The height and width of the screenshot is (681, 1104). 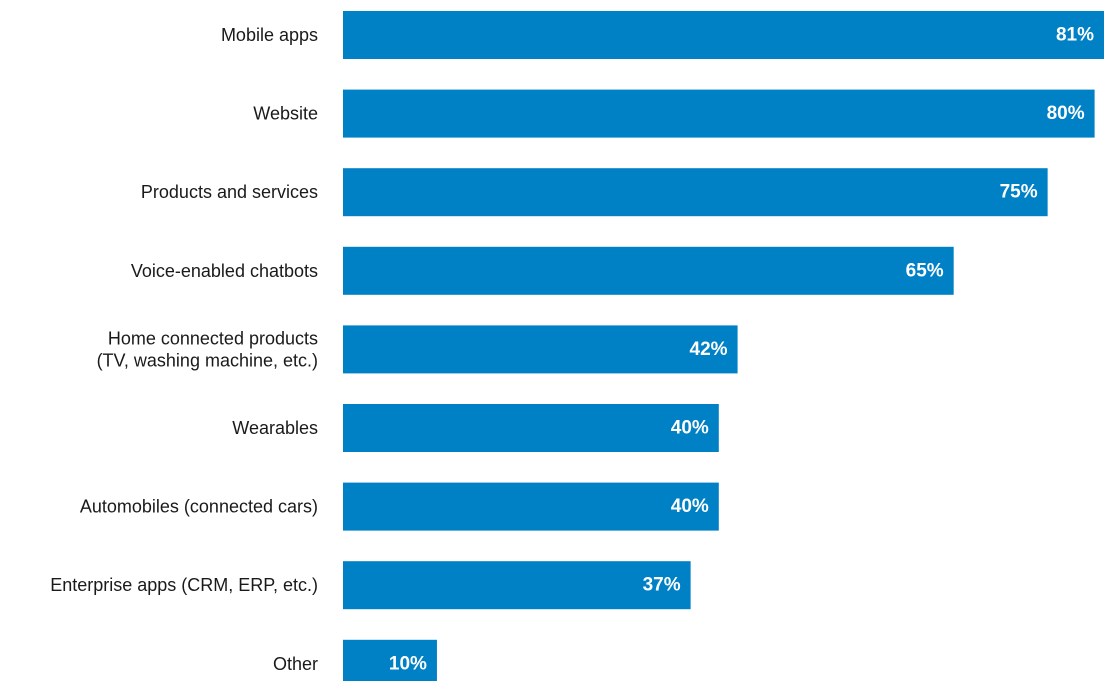 I want to click on category-label: Website, so click(x=285, y=114).